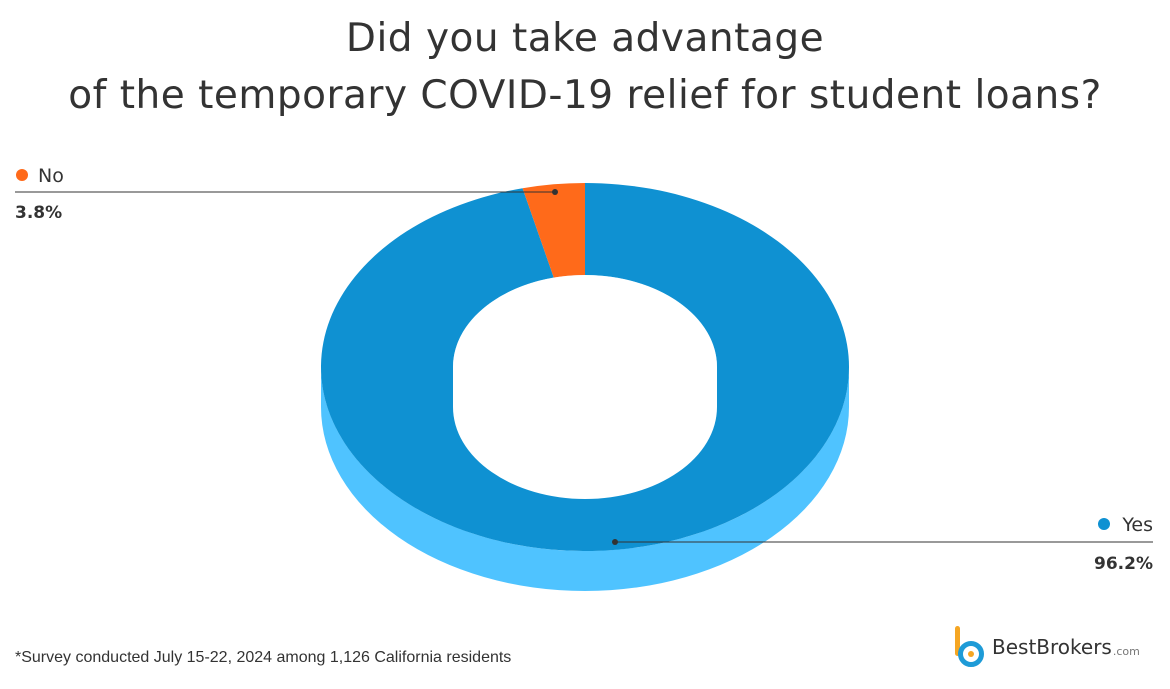  Describe the element at coordinates (22, 175) in the screenshot. I see `legend-dot-no` at that location.